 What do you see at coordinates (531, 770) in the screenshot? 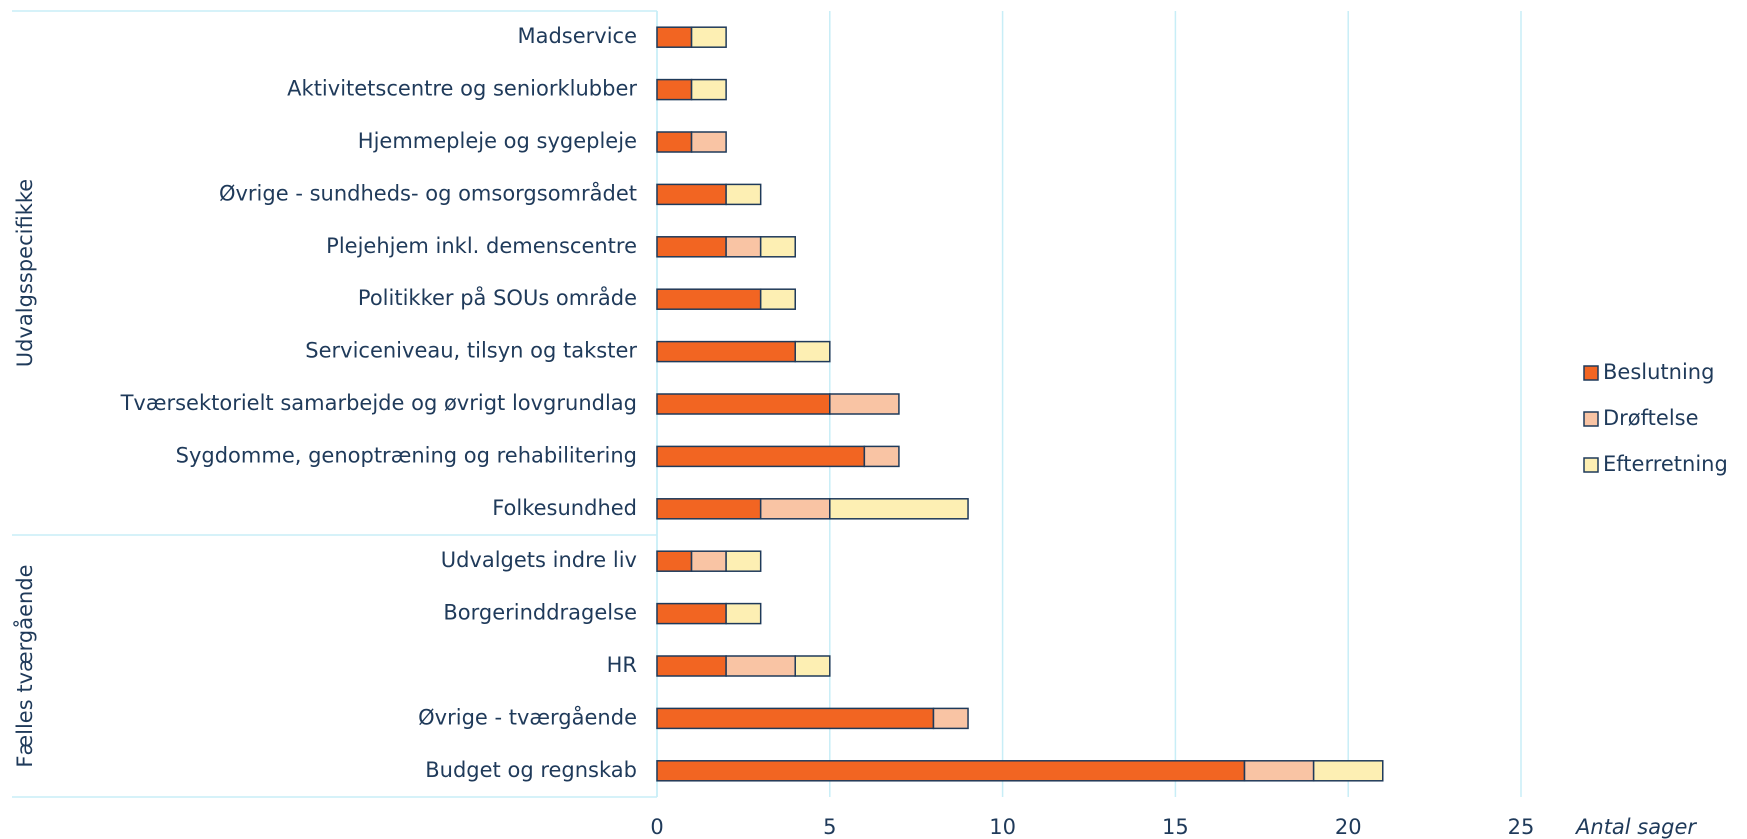
I see `y-tick-label: Budget og regnskab` at bounding box center [531, 770].